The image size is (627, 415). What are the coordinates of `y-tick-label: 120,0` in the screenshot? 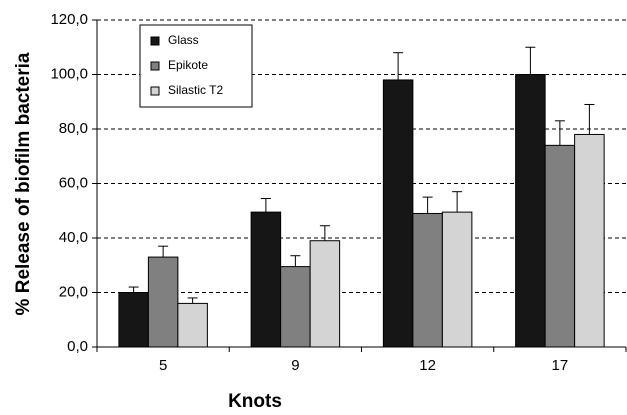 It's located at (69, 19).